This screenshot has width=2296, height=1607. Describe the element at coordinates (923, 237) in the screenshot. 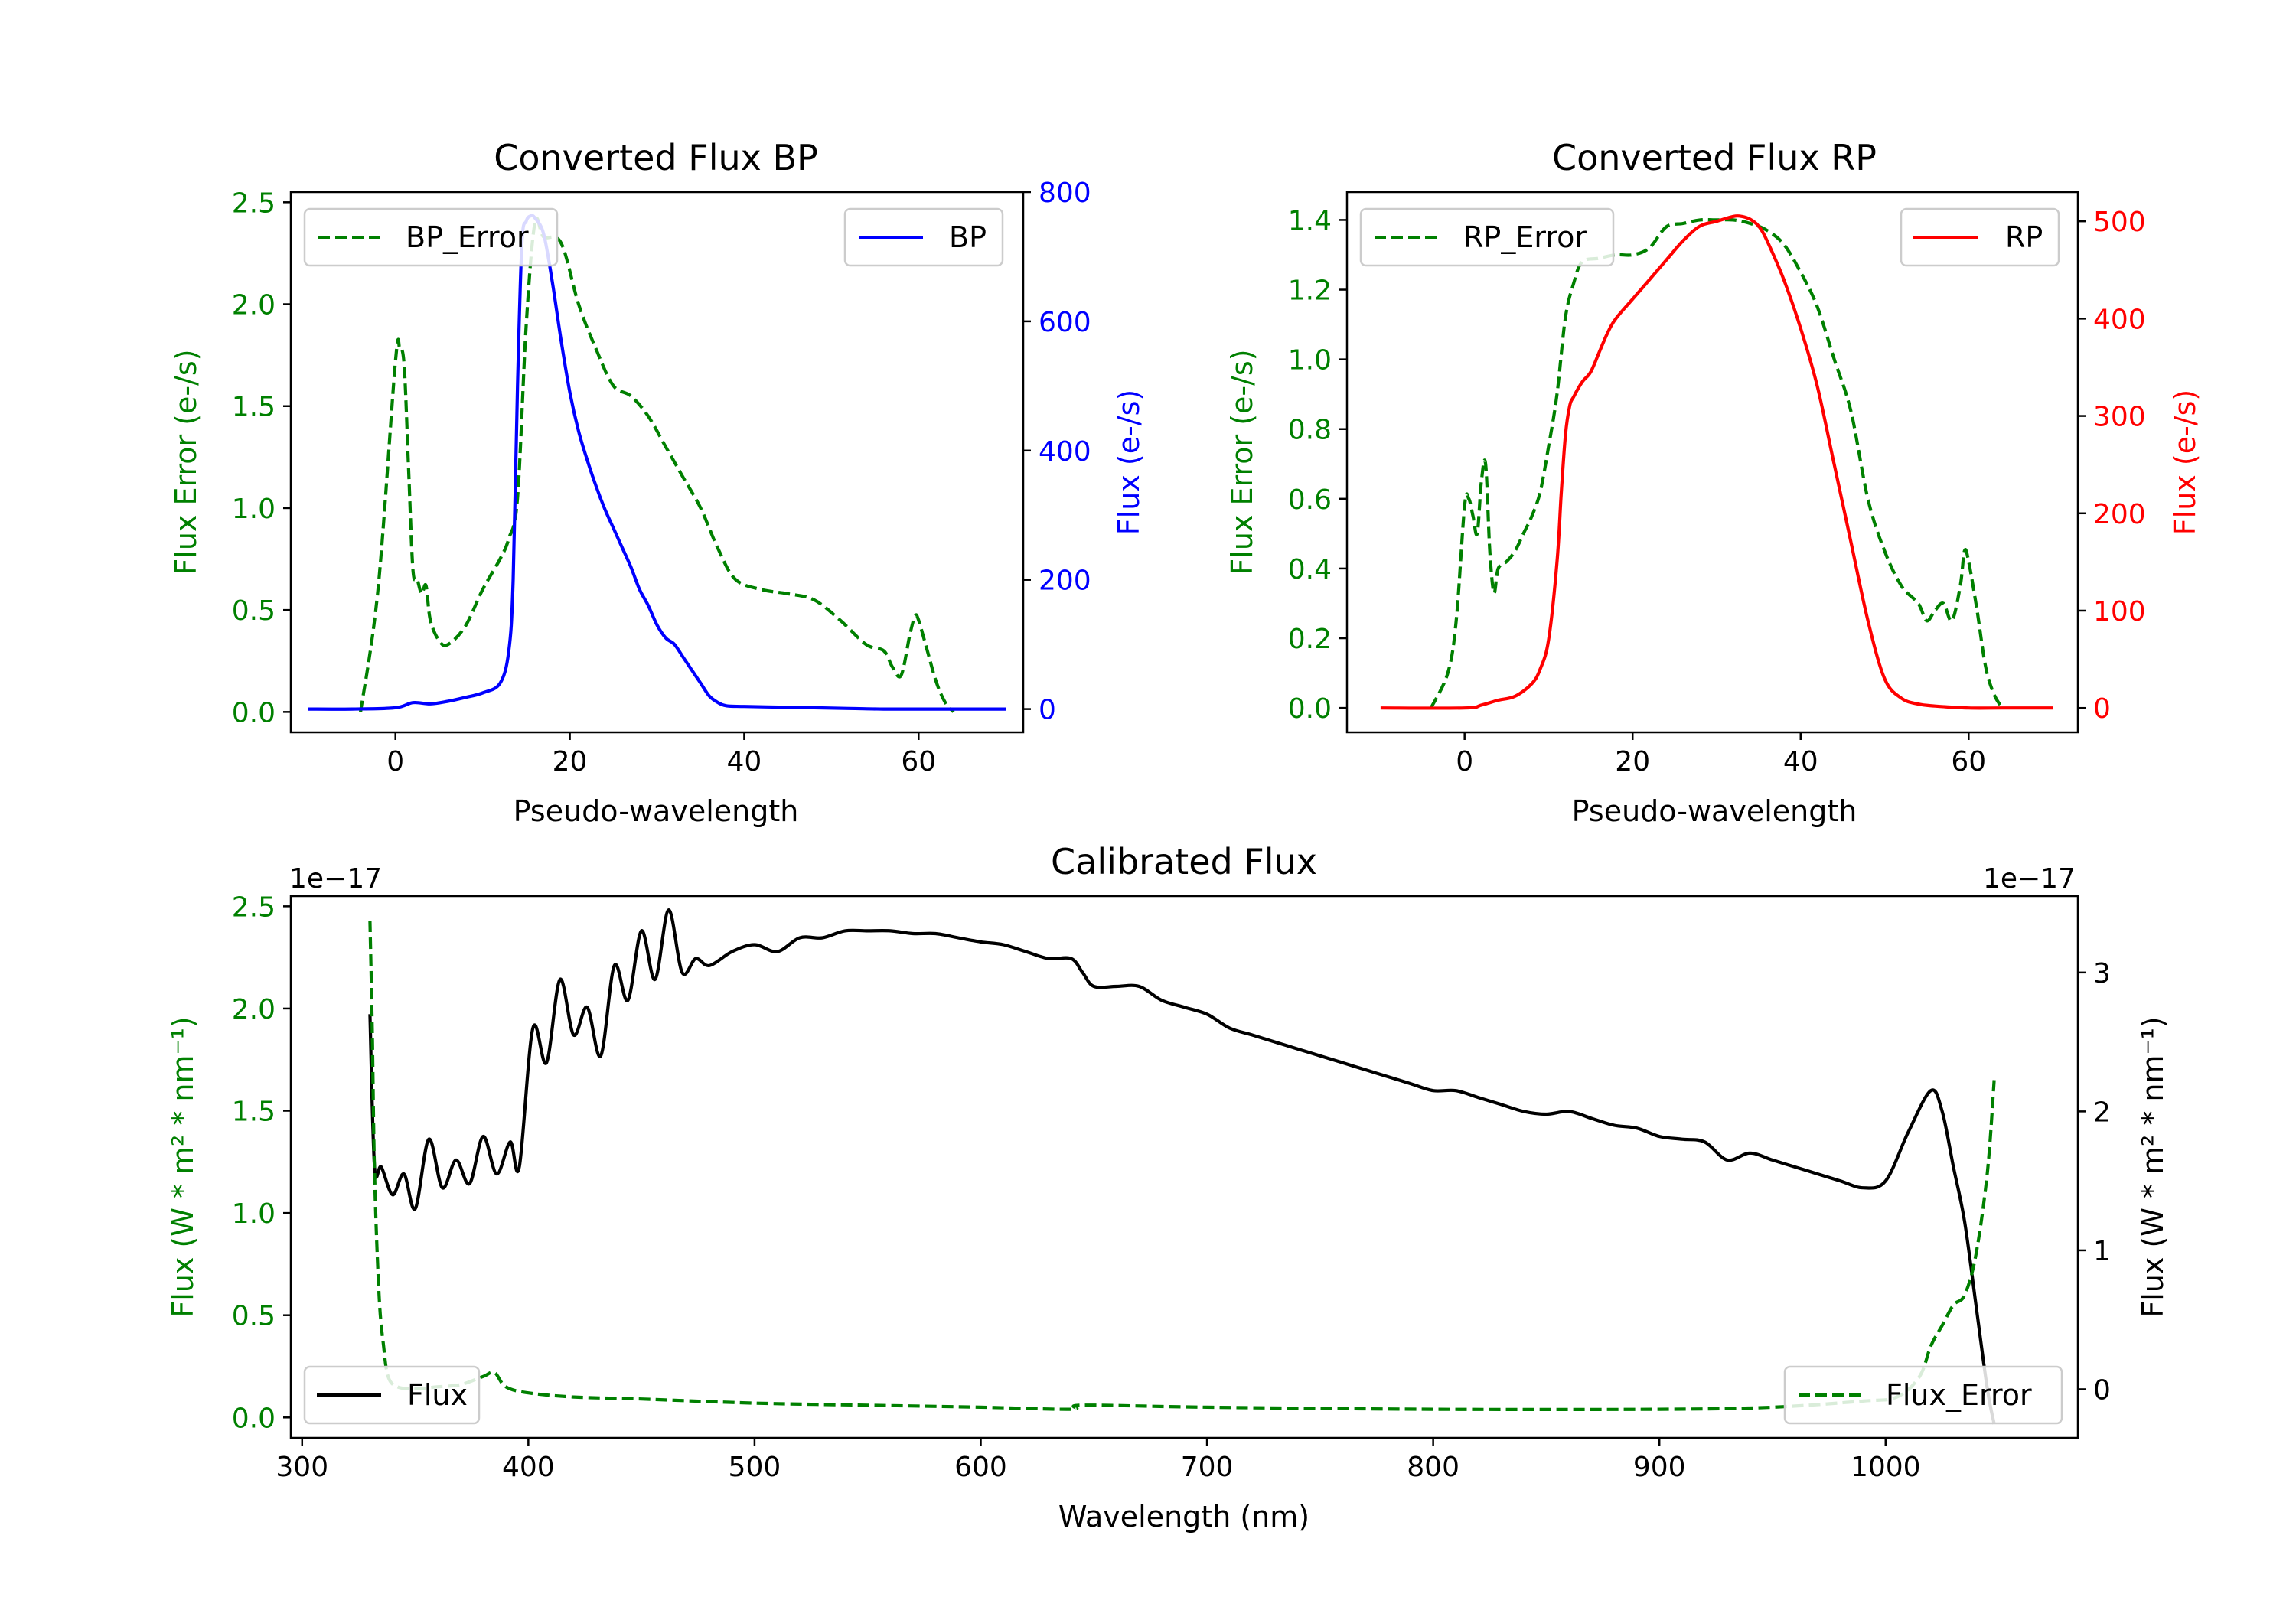

I see `chart-bp-legend-bp: BP` at that location.